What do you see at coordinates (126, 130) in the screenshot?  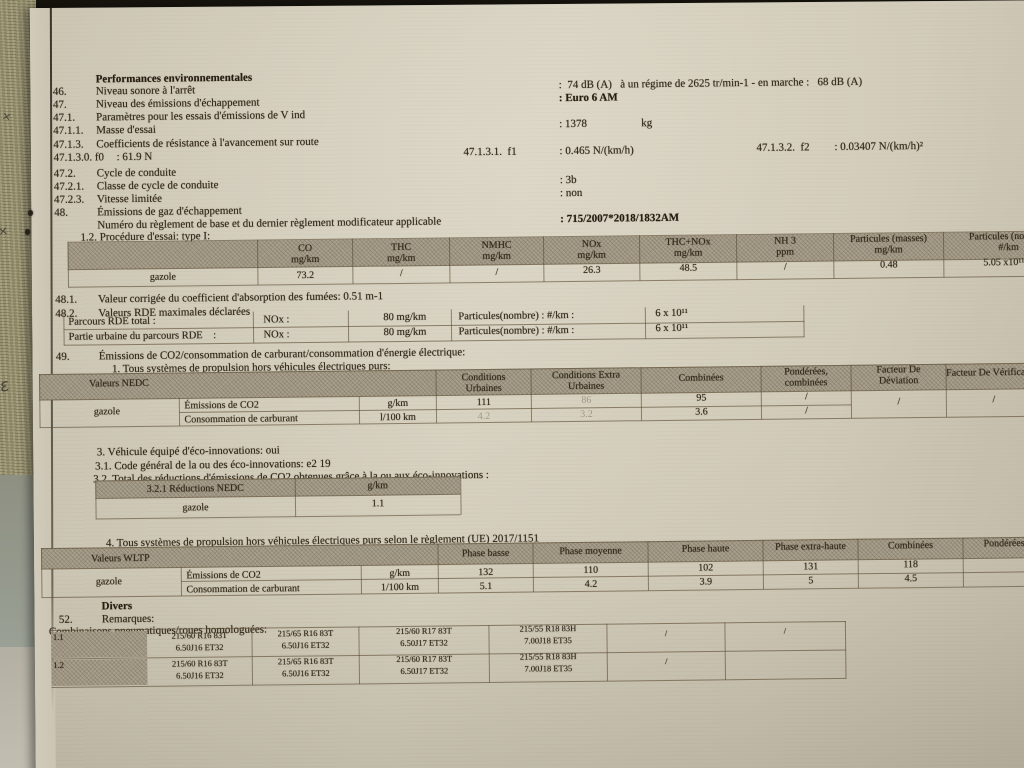 I see `row-label: Masse d'essai` at bounding box center [126, 130].